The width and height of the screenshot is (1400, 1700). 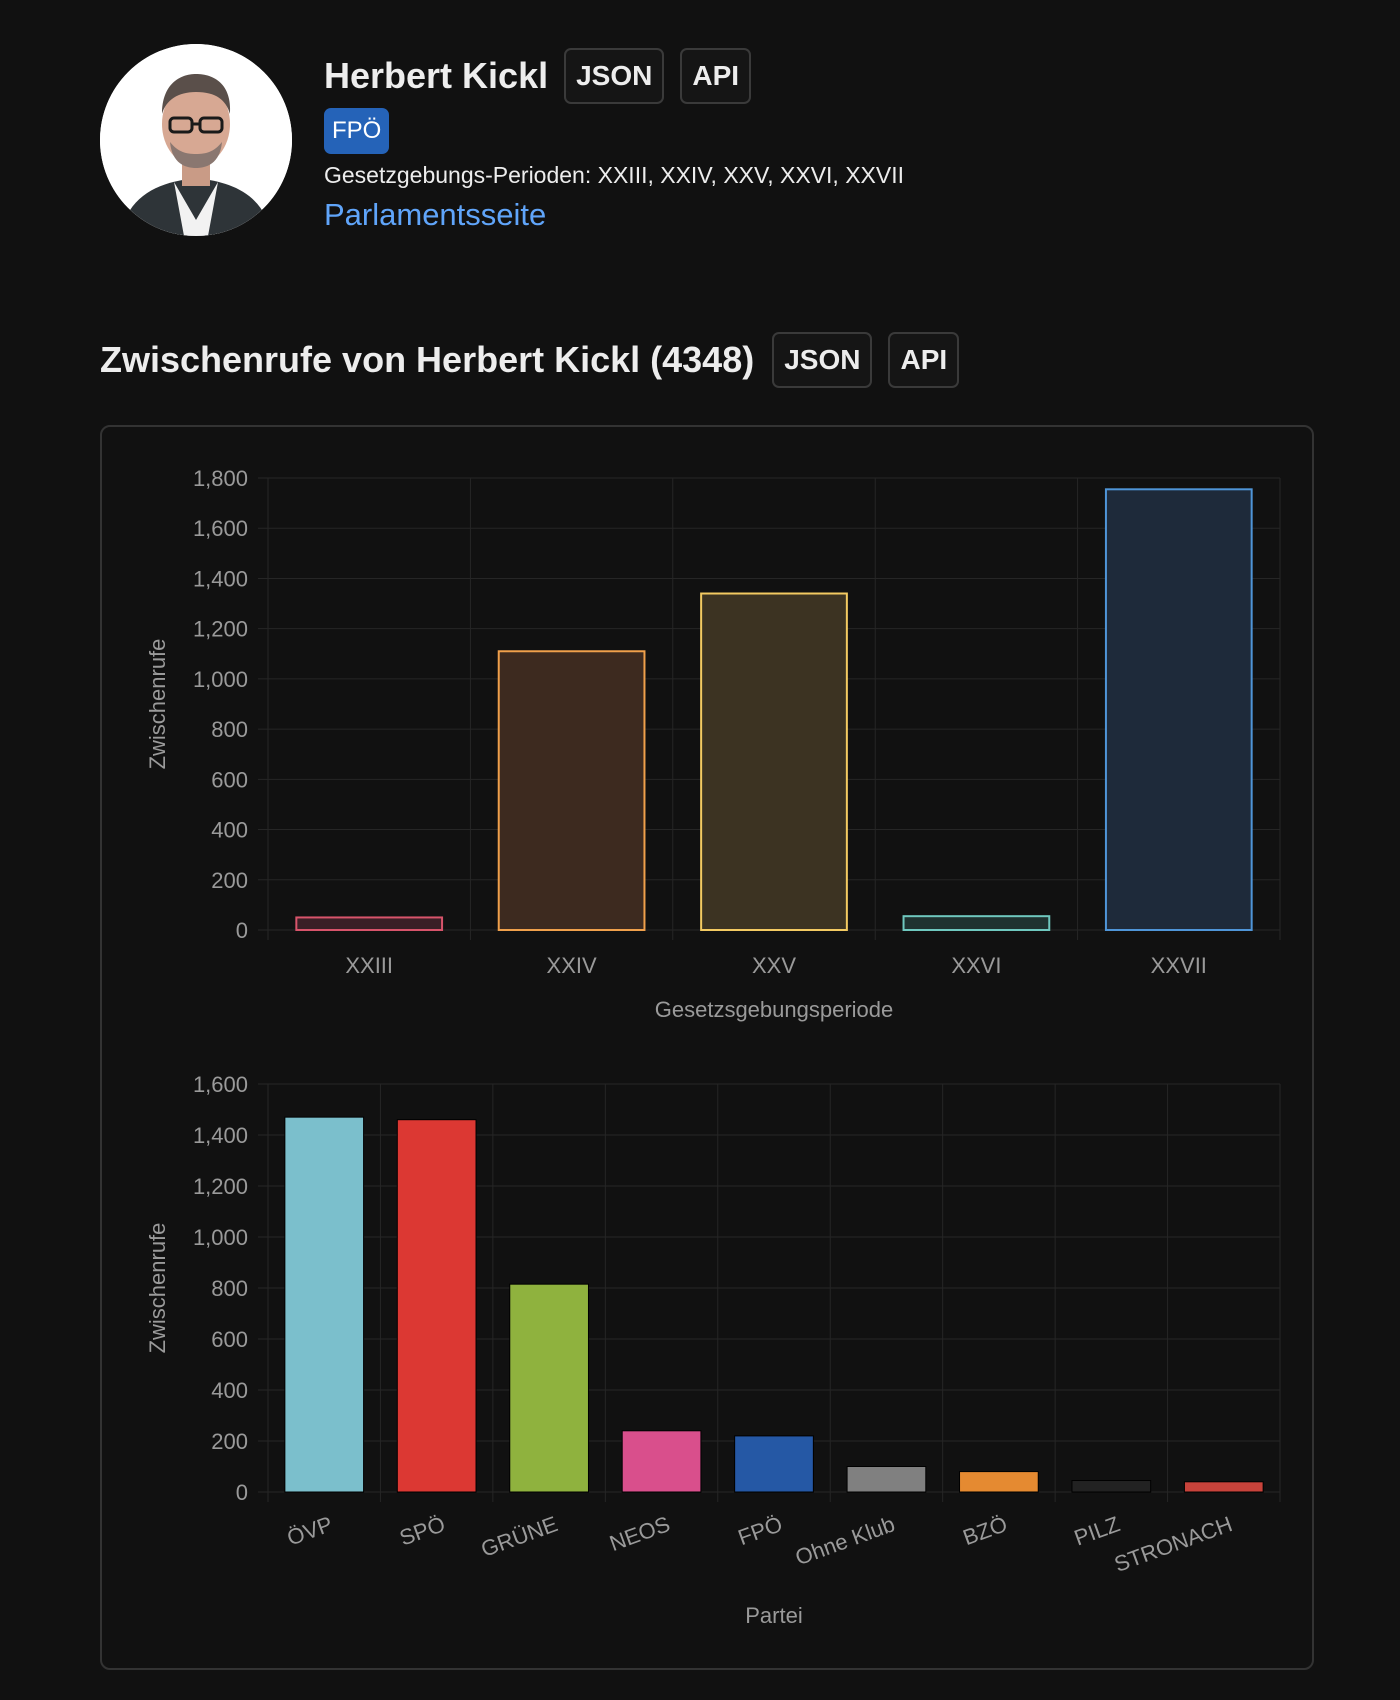 I want to click on bar-xxvii, so click(x=1178, y=710).